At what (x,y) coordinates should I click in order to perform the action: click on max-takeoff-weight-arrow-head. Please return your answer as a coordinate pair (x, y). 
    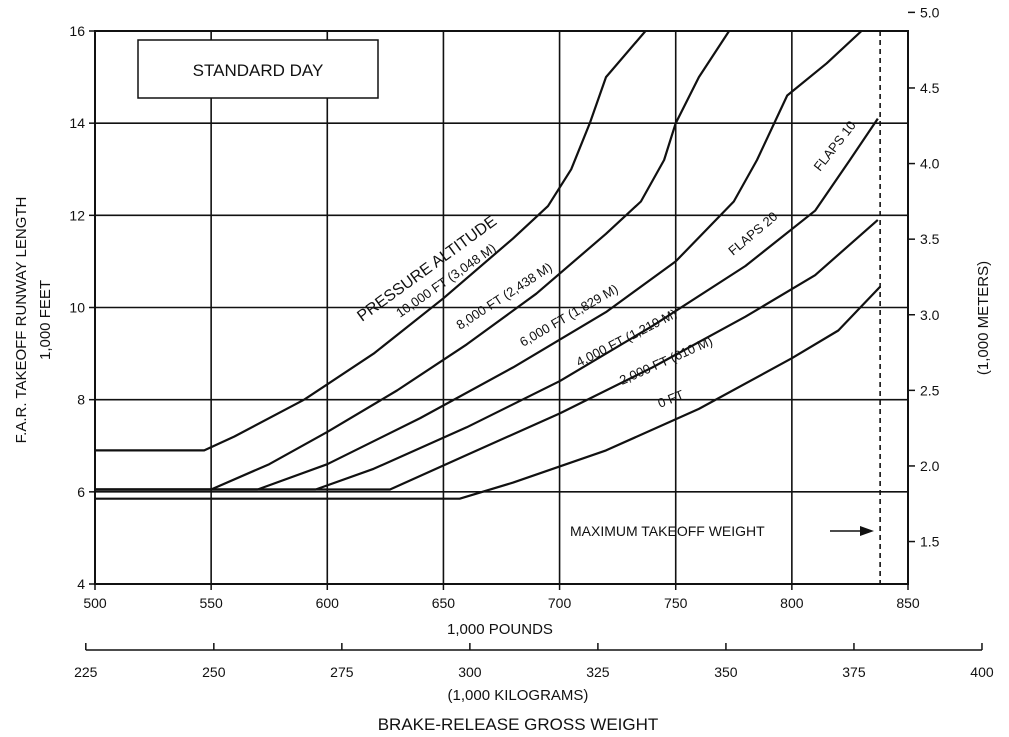
    Looking at the image, I should click on (867, 531).